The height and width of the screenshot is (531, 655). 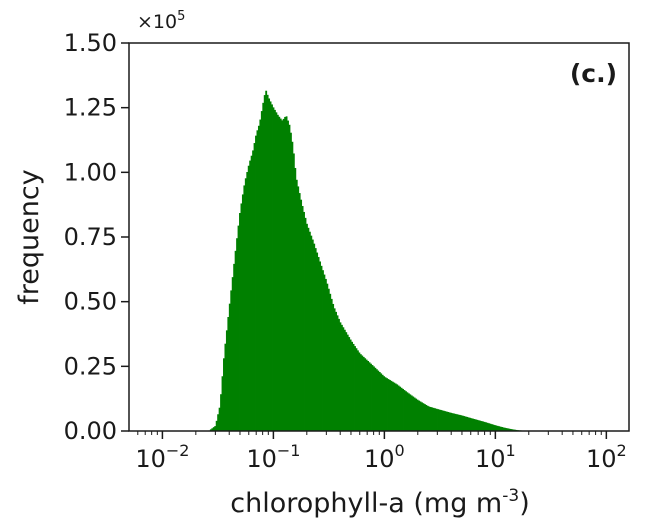 What do you see at coordinates (495, 457) in the screenshot?
I see `x-tick-label: 10¹` at bounding box center [495, 457].